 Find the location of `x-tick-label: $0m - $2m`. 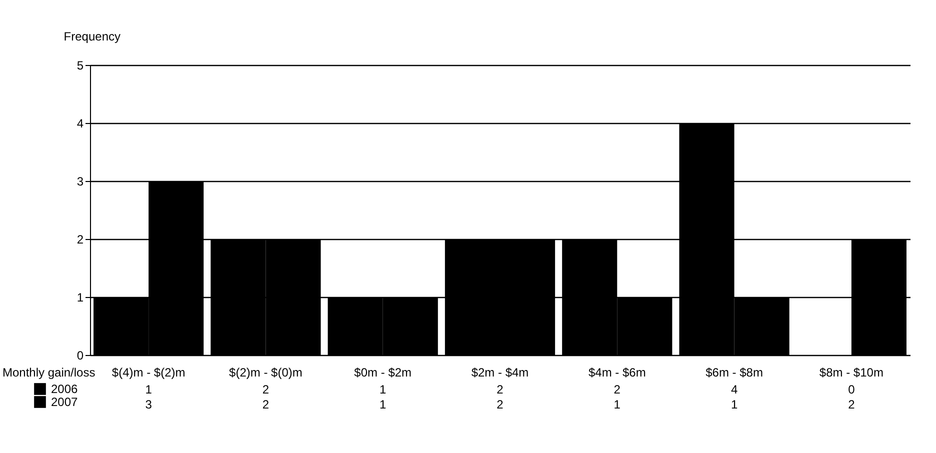

x-tick-label: $0m - $2m is located at coordinates (383, 373).